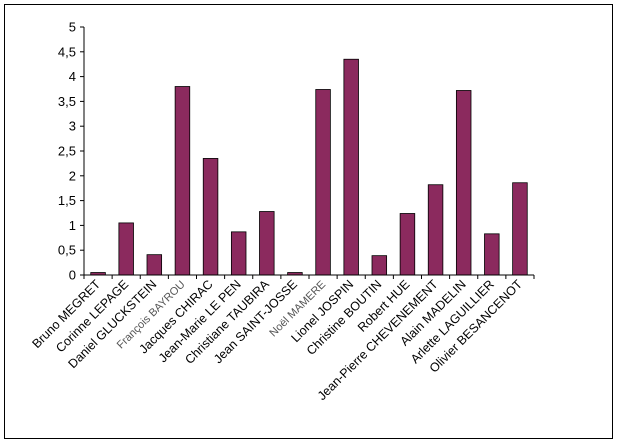  Describe the element at coordinates (72, 175) in the screenshot. I see `y-tick-label: 2` at that location.